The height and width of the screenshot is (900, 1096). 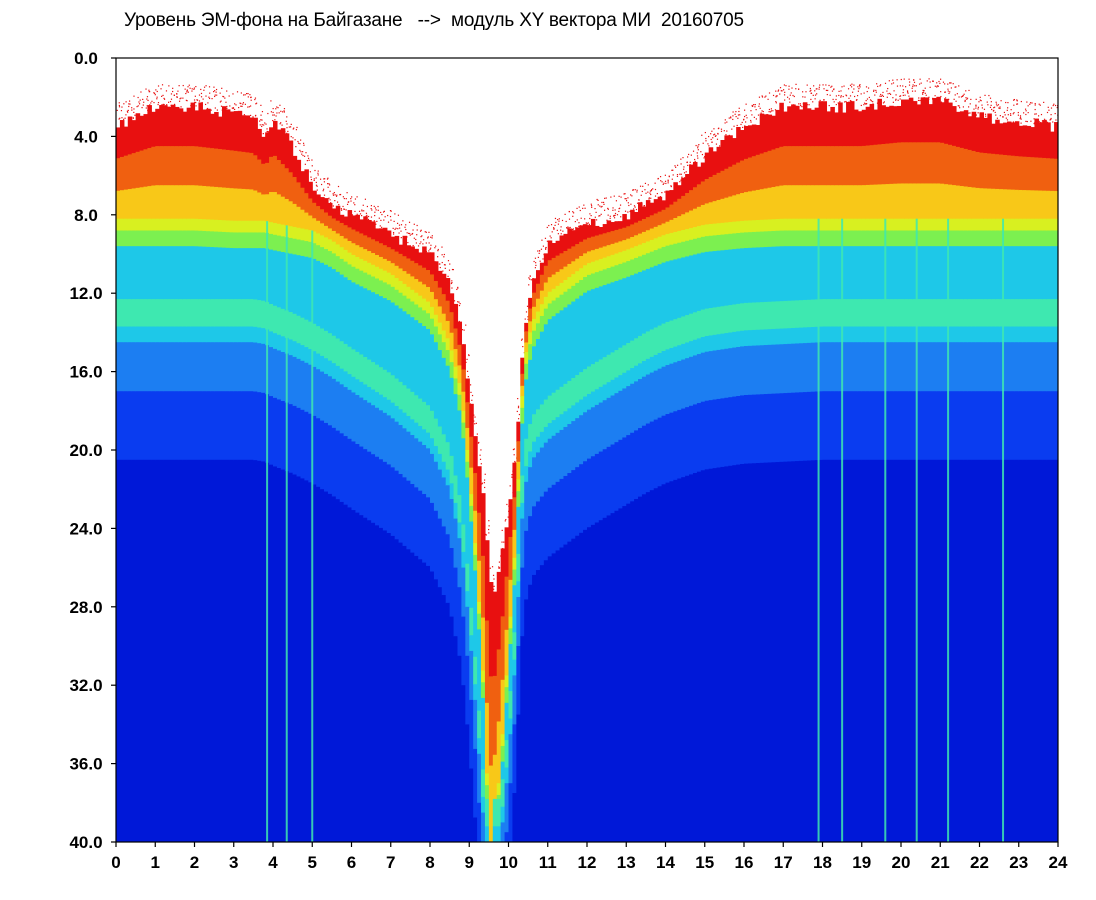 What do you see at coordinates (469, 862) in the screenshot?
I see `x-tick-label: 9` at bounding box center [469, 862].